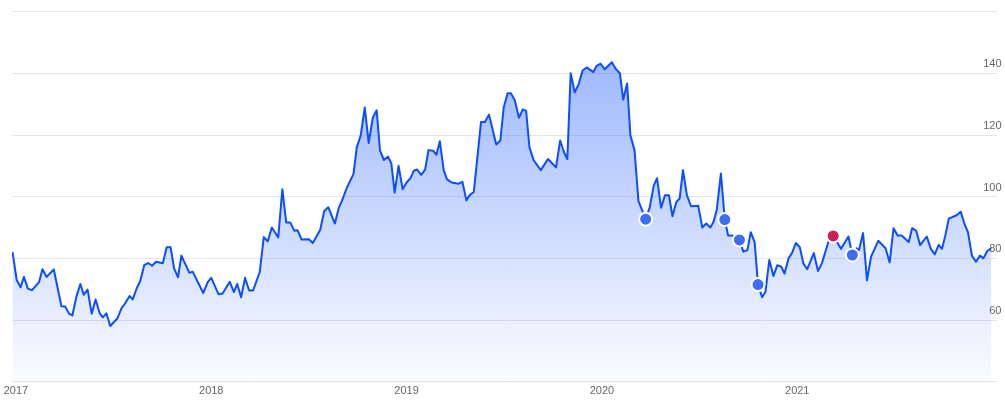 The height and width of the screenshot is (401, 1005). Describe the element at coordinates (992, 186) in the screenshot. I see `y-tick-label: 100` at that location.